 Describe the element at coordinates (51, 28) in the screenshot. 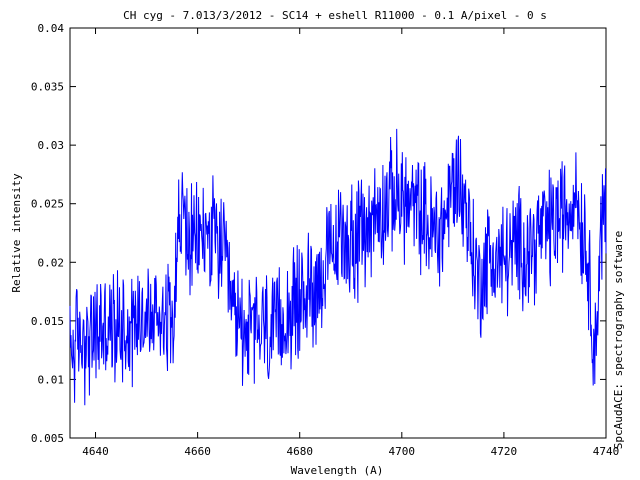

I see `y-tick-label: 0.04` at that location.